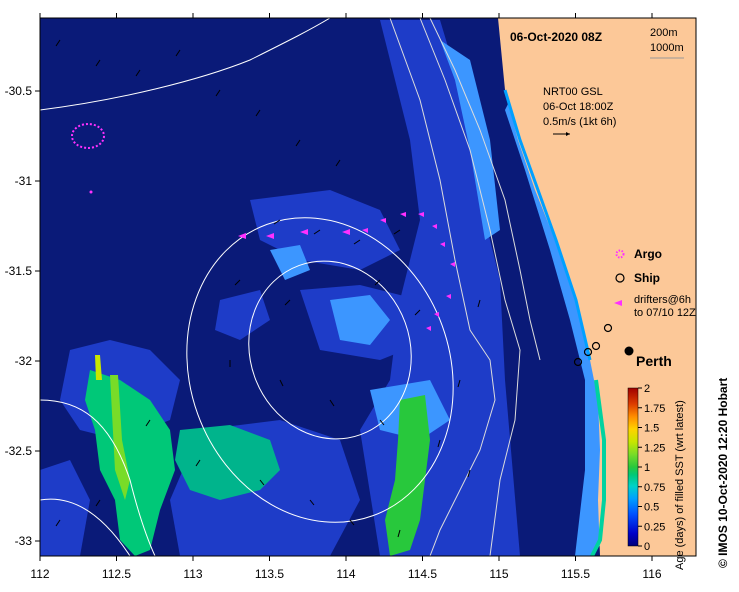 This screenshot has width=739, height=592. Describe the element at coordinates (667, 48) in the screenshot. I see `contour-1000-label: 1000m` at that location.